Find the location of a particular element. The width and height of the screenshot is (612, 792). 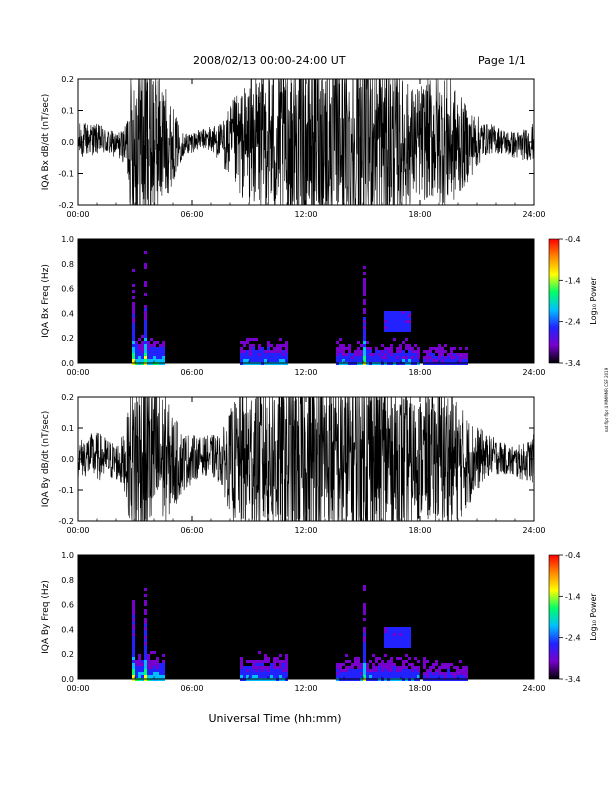

colorbar-by-bar is located at coordinates (554, 617).